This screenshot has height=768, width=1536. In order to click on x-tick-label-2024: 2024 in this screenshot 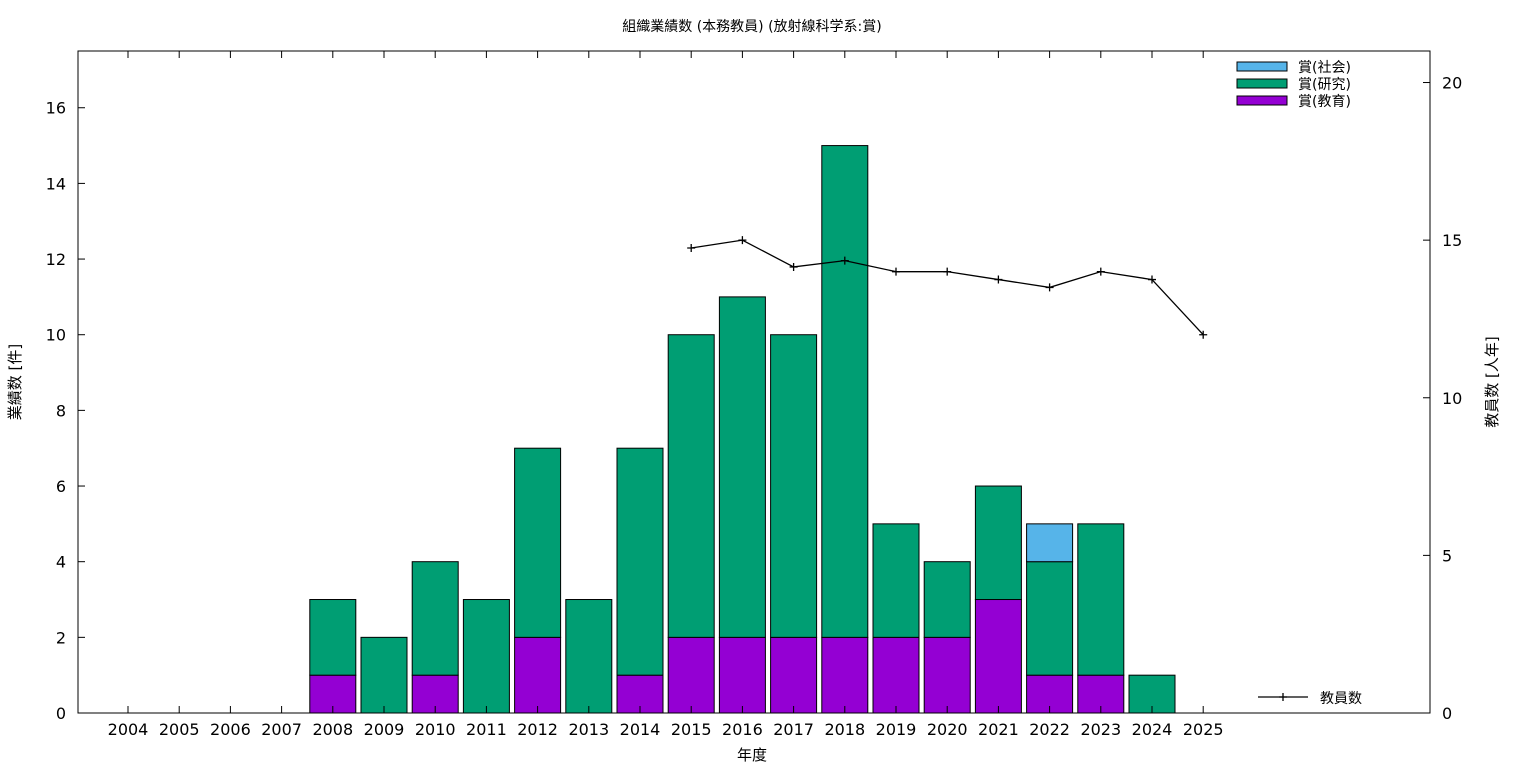, I will do `click(1152, 729)`.